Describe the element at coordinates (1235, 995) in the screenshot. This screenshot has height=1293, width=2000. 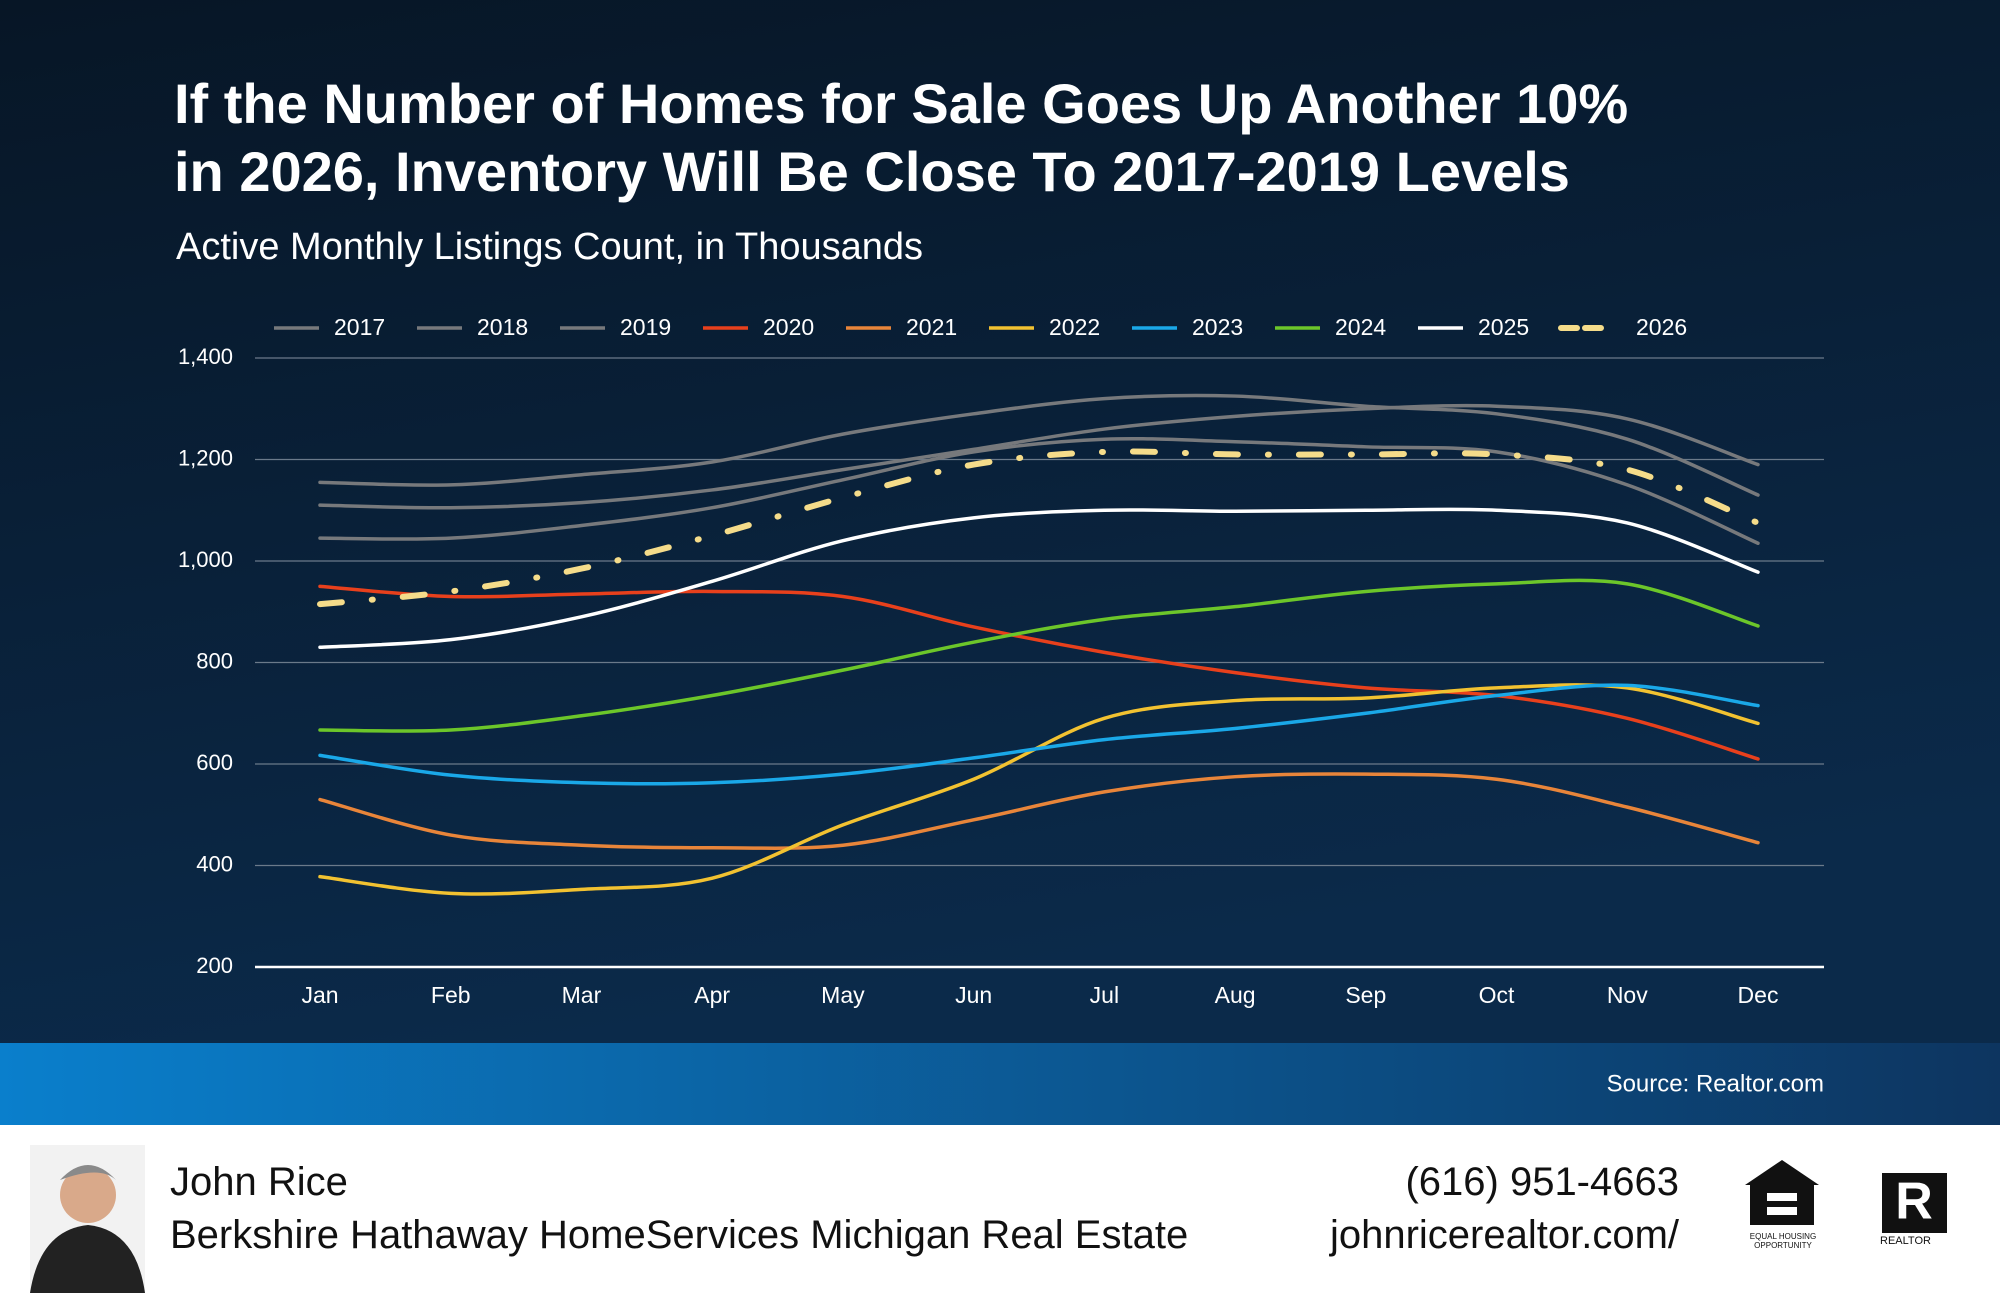
I see `x-tick-label: Aug` at that location.